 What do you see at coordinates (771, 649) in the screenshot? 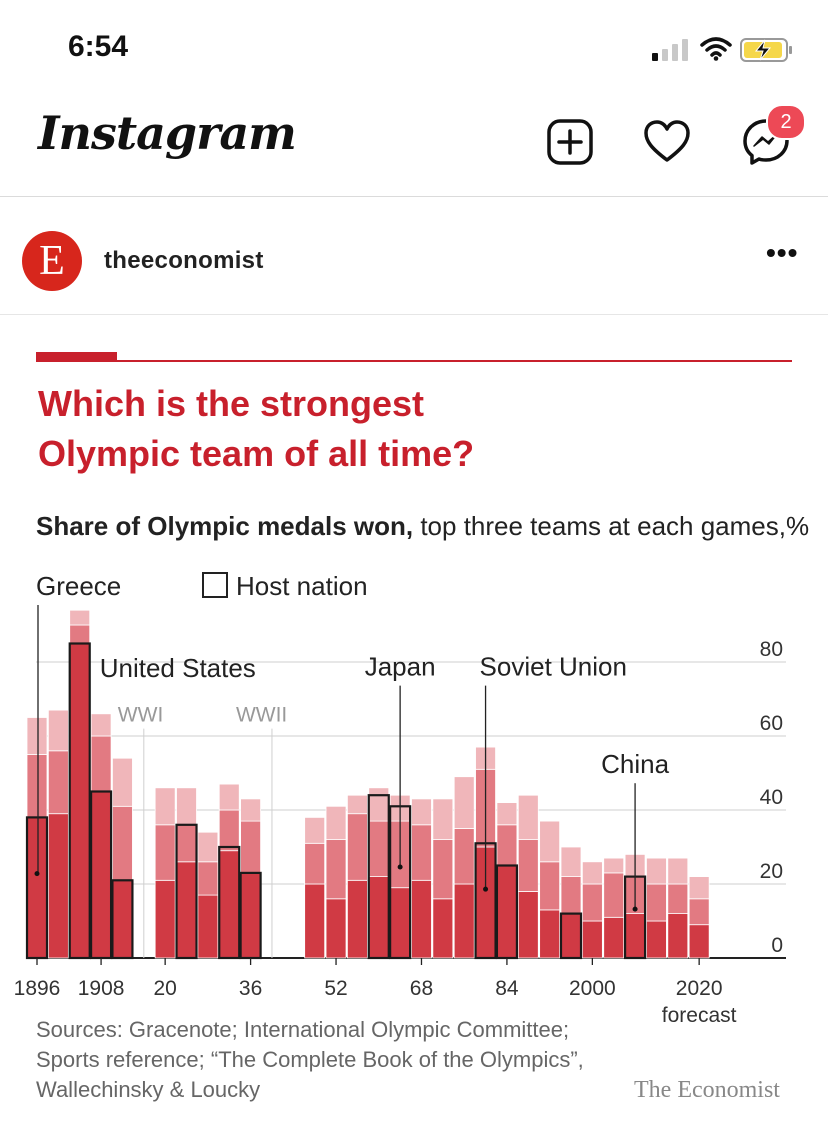
I see `y-tick-label: 80` at bounding box center [771, 649].